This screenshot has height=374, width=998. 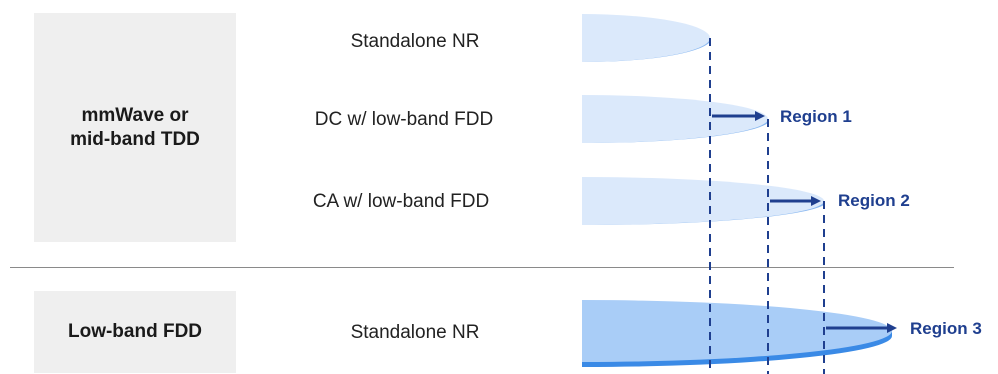 What do you see at coordinates (401, 201) in the screenshot?
I see `row-label-ca-low-band-fdd: CA w/ low-band FDD` at bounding box center [401, 201].